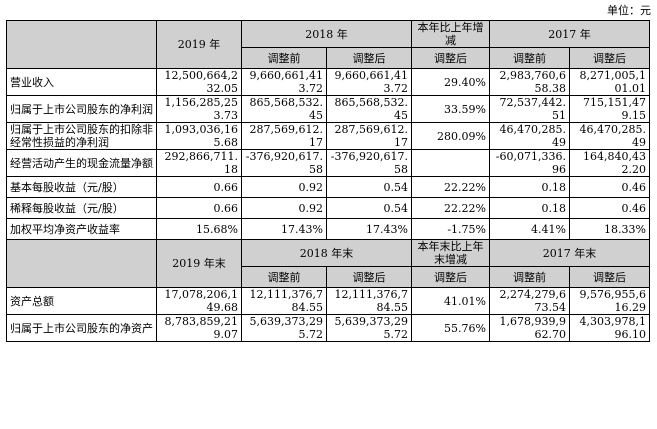 Image resolution: width=657 pixels, height=429 pixels. What do you see at coordinates (529, 229) in the screenshot?
I see `cell-2017-before: 4.41%` at bounding box center [529, 229].